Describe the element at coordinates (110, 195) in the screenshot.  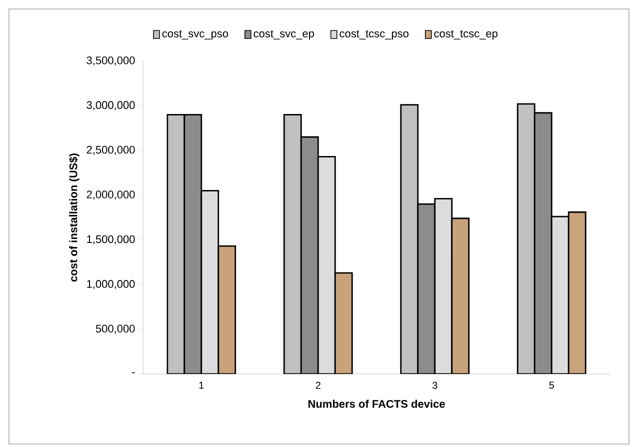
I see `y-tick-label: 2,000,000` at that location.